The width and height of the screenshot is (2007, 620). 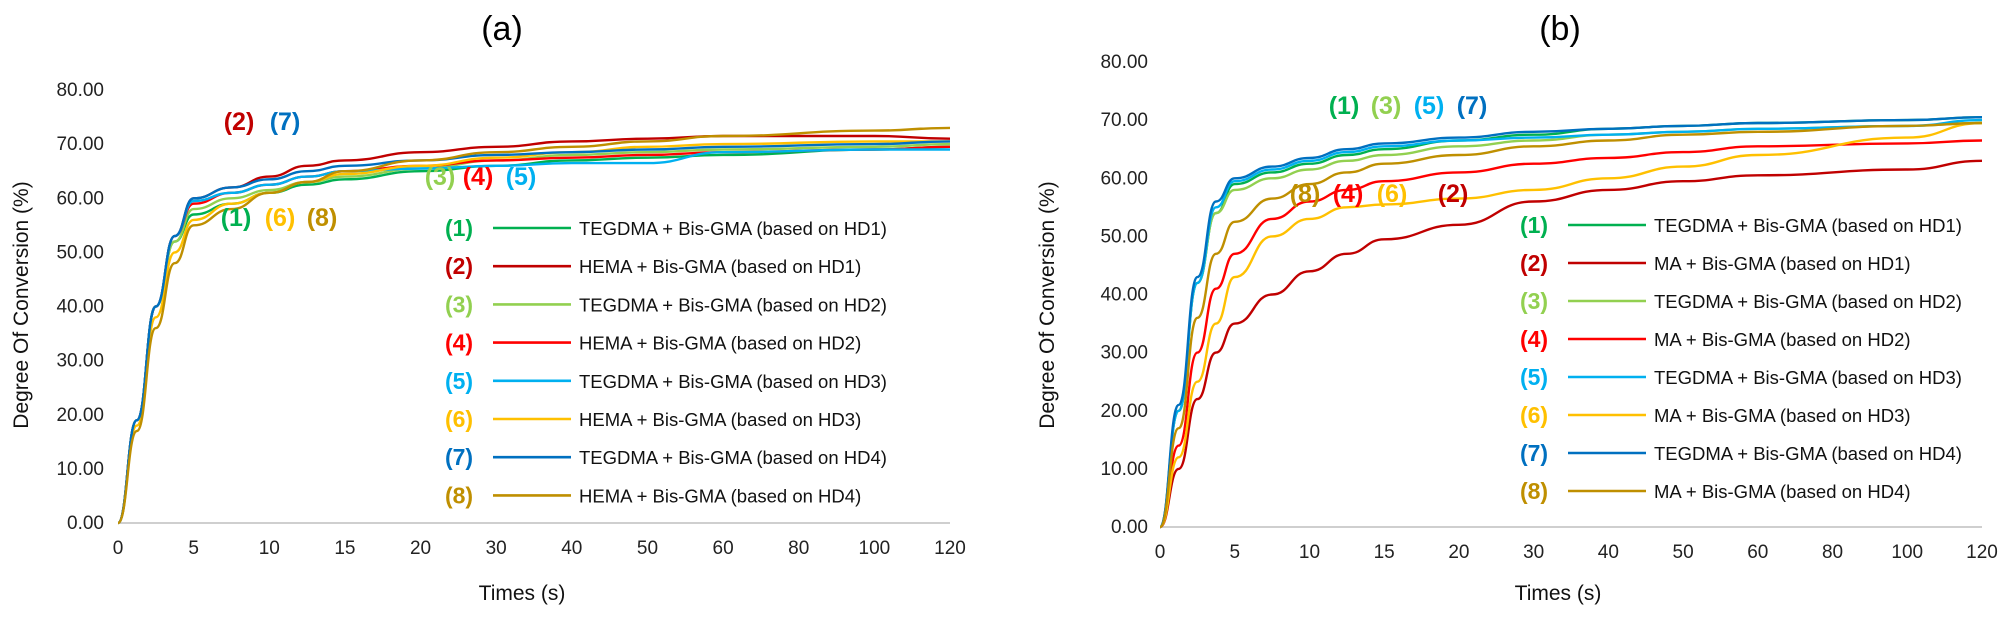 I want to click on chart-title: (a), so click(x=502, y=29).